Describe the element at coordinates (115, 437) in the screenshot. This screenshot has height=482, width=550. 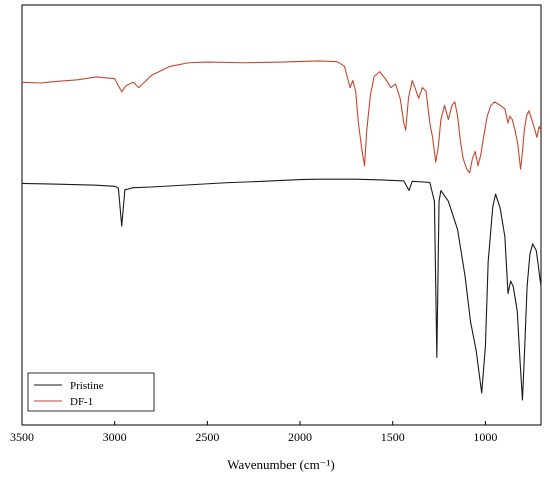
I see `x-tick-label: 3000` at that location.